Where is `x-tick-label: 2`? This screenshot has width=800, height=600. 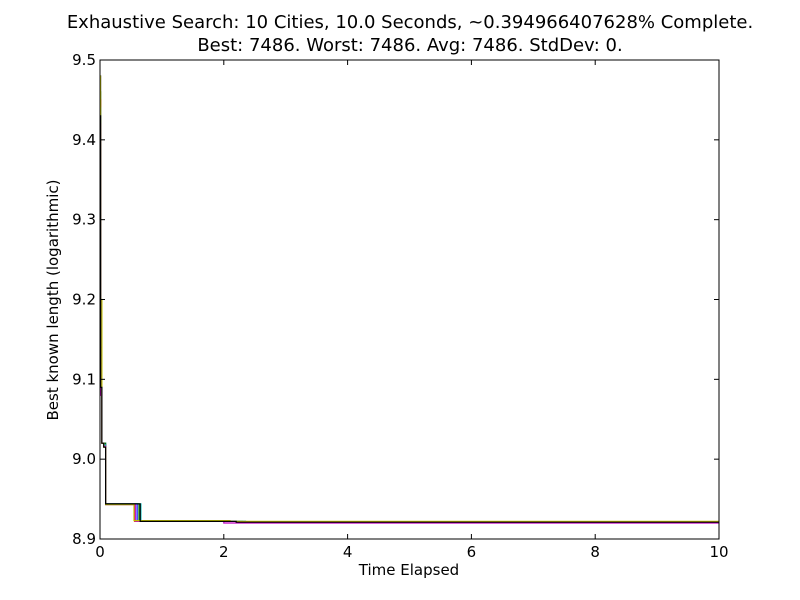 x-tick-label: 2 is located at coordinates (224, 552).